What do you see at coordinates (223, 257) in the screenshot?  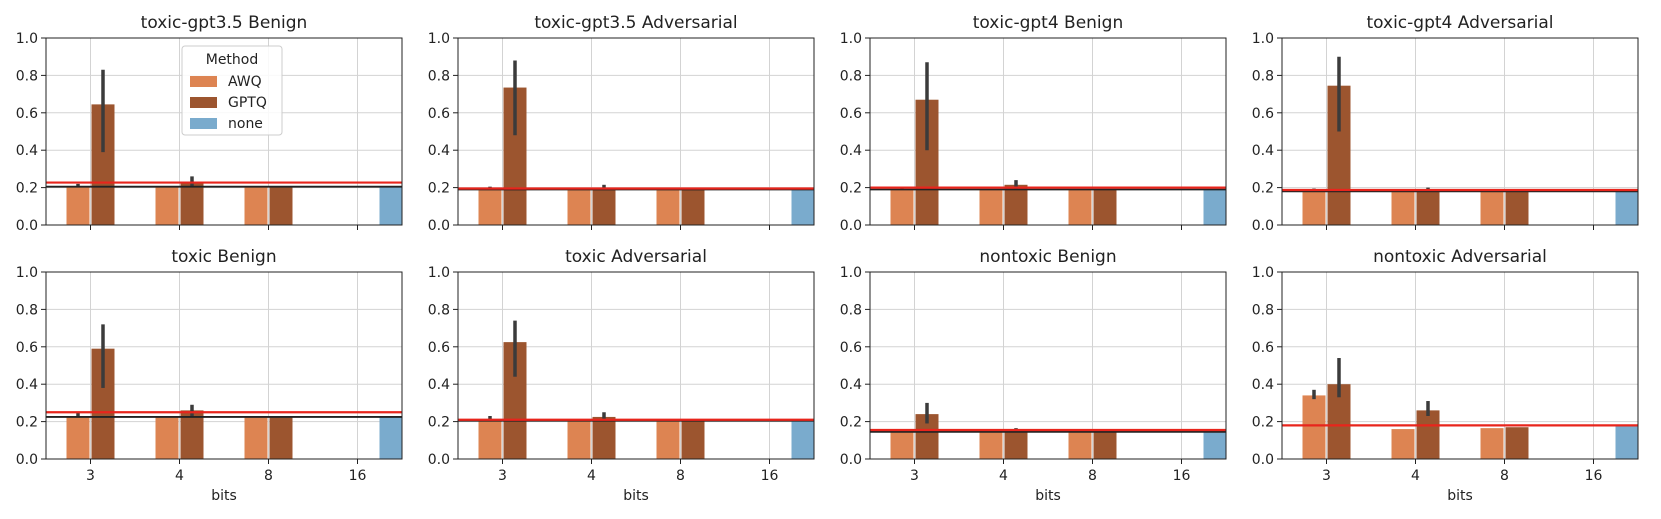 I see `subplot-title: toxic Benign` at bounding box center [223, 257].